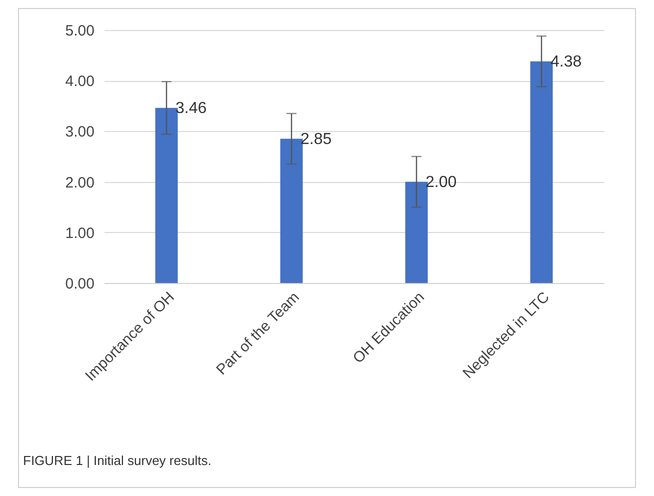 This screenshot has width=654, height=496. I want to click on data-label: 2.85, so click(316, 139).